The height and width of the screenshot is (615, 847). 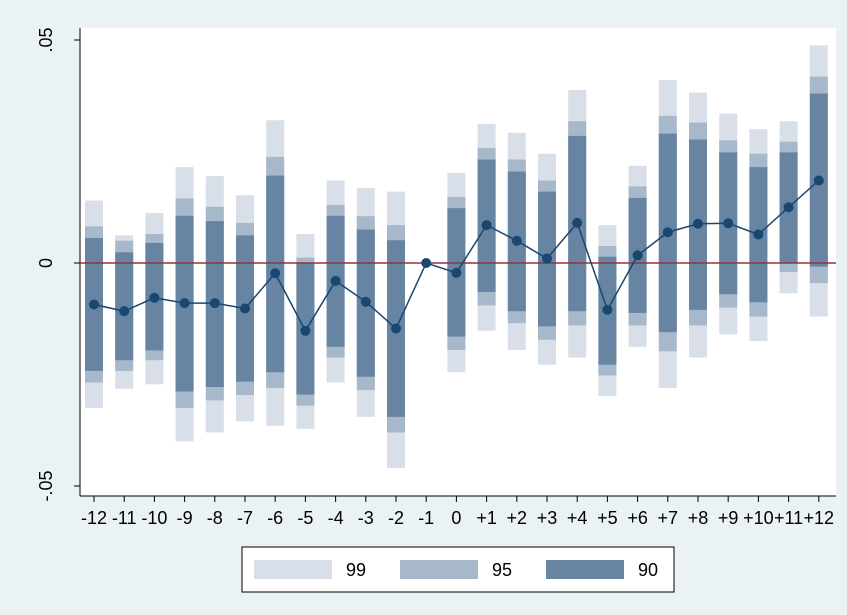 What do you see at coordinates (275, 518) in the screenshot?
I see `x-tick-label: -6` at bounding box center [275, 518].